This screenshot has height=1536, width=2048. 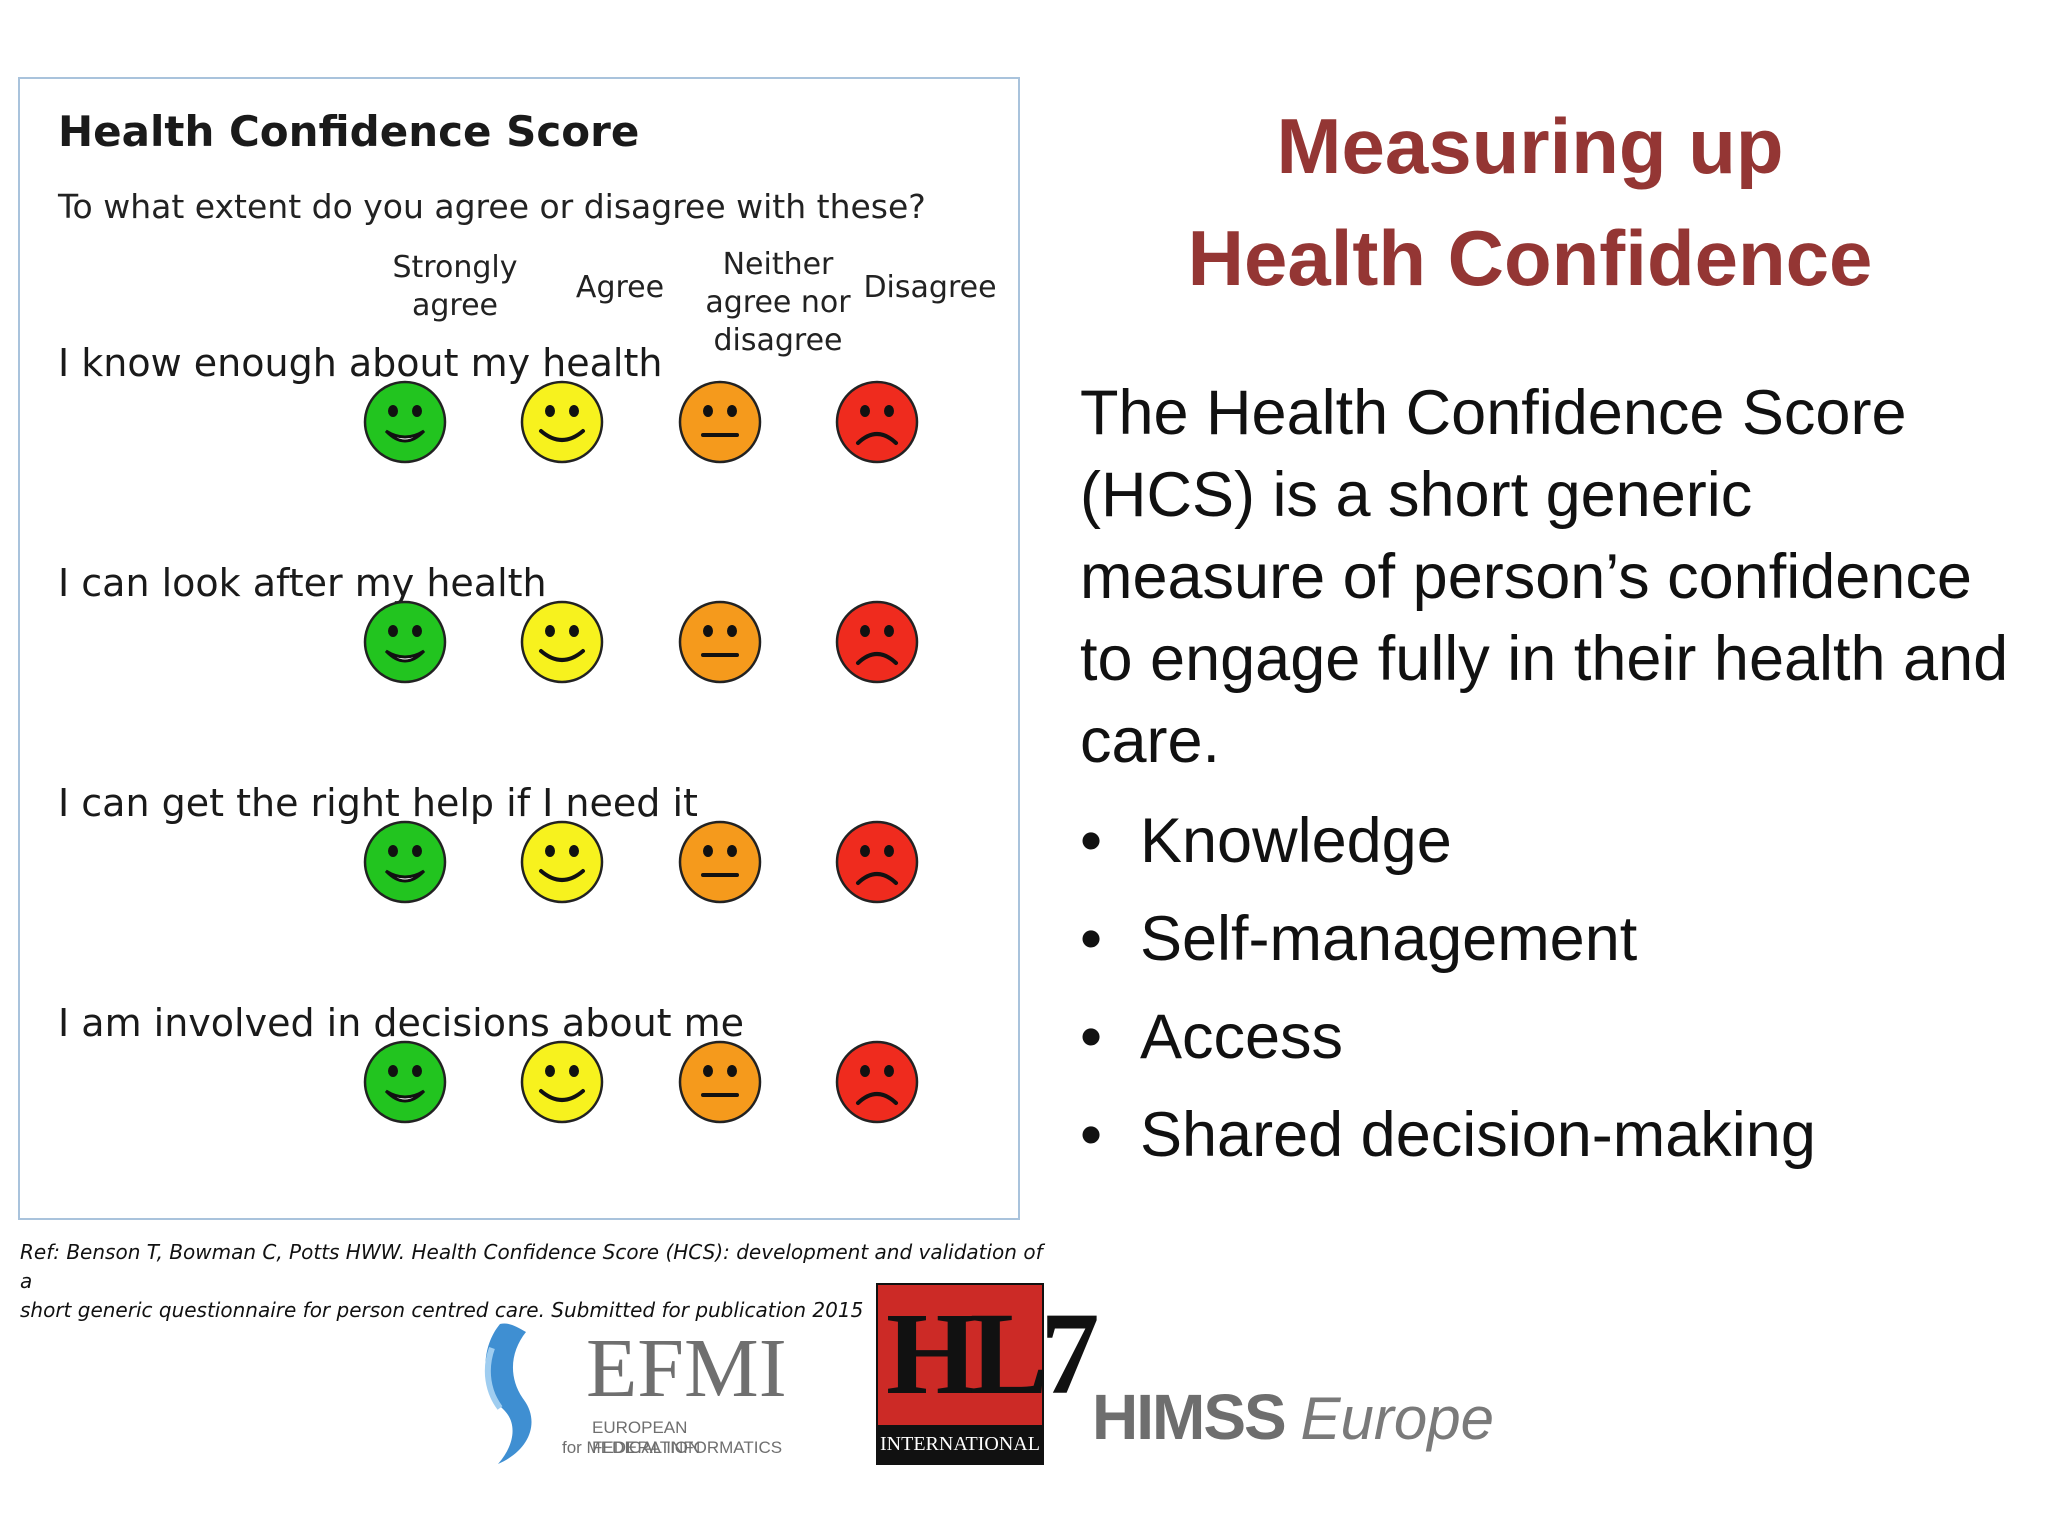 I want to click on panel-title: Health Confidence Score, so click(x=349, y=131).